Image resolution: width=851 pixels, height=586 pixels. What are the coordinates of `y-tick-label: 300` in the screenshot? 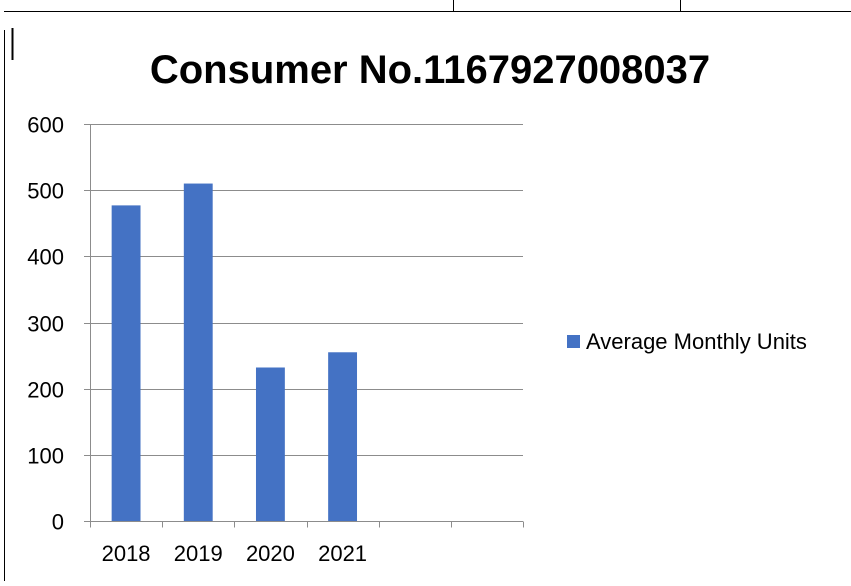 It's located at (45, 324).